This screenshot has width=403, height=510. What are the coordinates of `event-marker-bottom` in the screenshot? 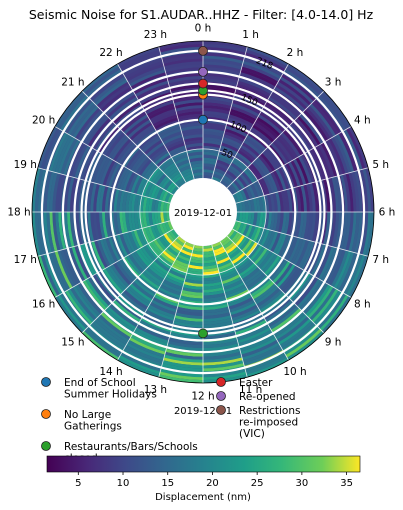 It's located at (203, 333).